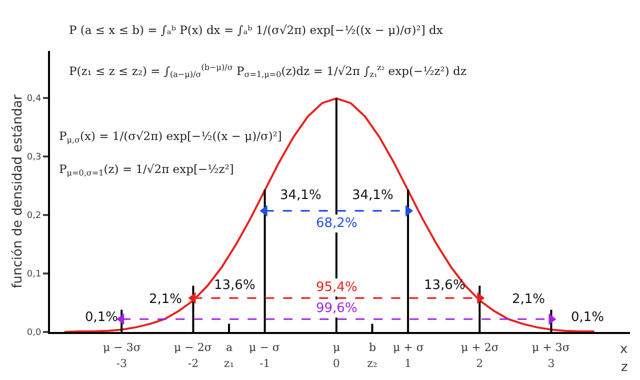 The width and height of the screenshot is (640, 380). What do you see at coordinates (372, 363) in the screenshot?
I see `x-tick-label: z₂` at bounding box center [372, 363].